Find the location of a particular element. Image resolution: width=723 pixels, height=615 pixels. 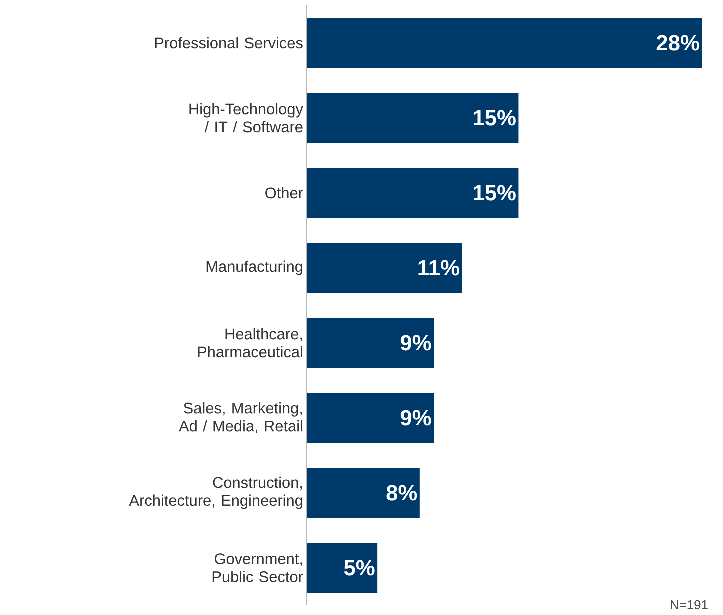

y-tick-label: Manufacturing is located at coordinates (254, 268).